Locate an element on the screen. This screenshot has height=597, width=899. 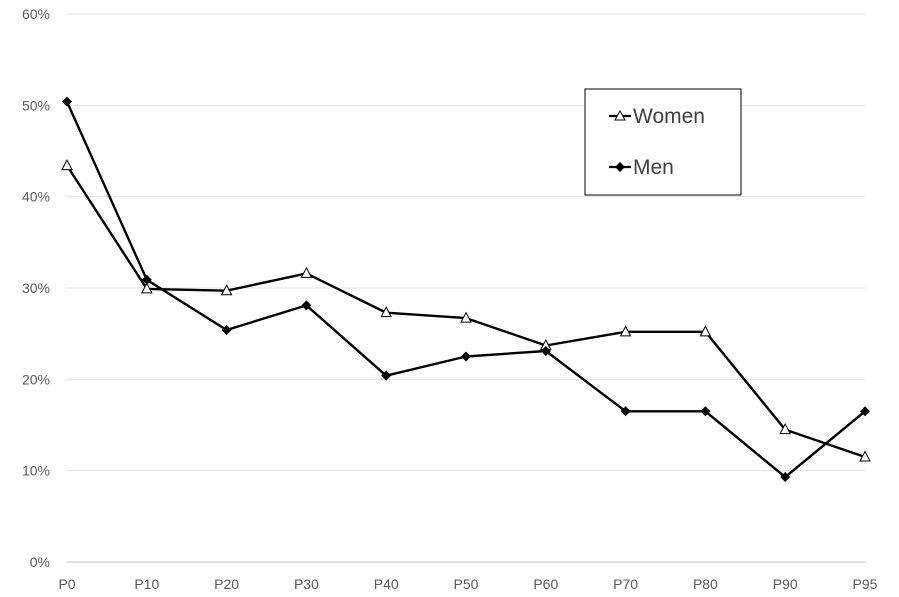
x-tick-label: P50 is located at coordinates (466, 584).